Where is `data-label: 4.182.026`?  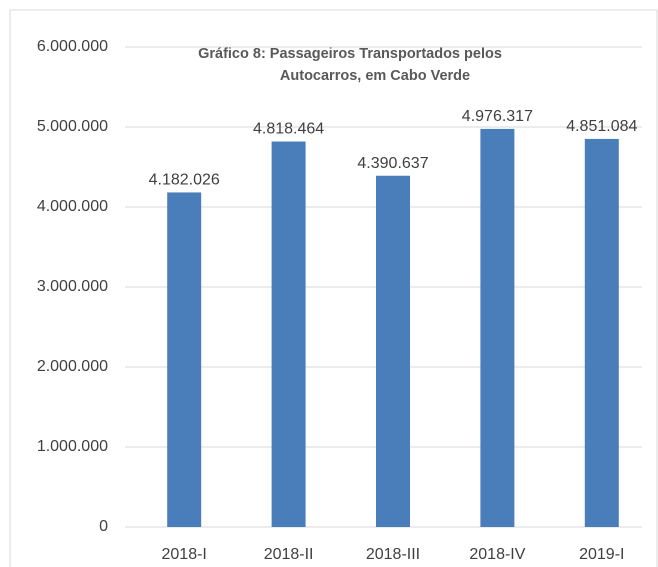
data-label: 4.182.026 is located at coordinates (184, 180).